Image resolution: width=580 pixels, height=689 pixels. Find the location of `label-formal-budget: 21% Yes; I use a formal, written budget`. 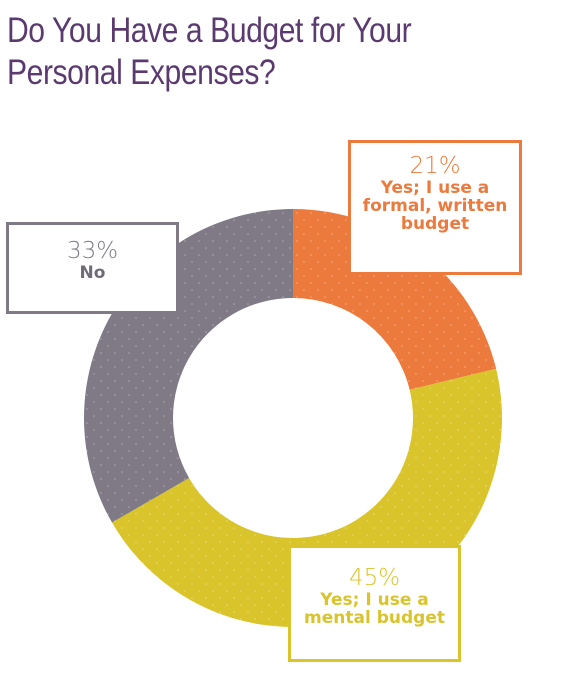

label-formal-budget: 21% Yes; I use a formal, written budget is located at coordinates (435, 207).